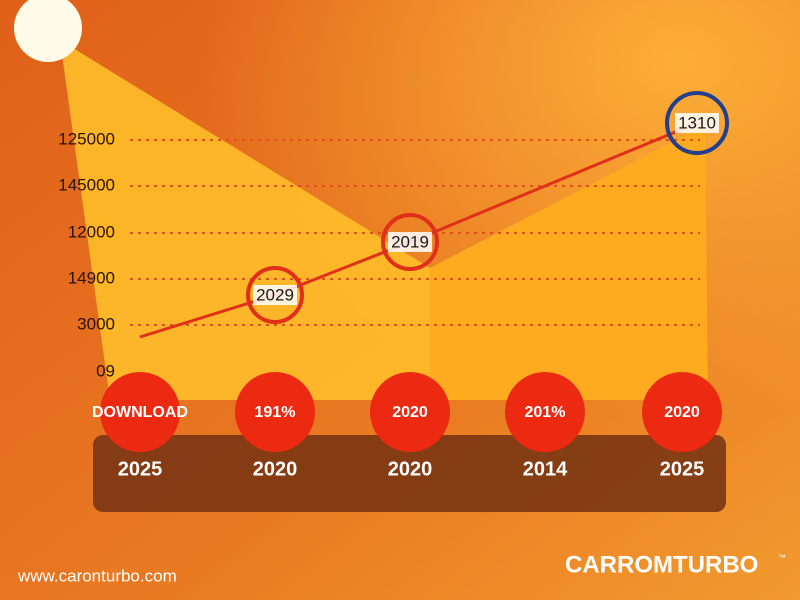 Image resolution: width=800 pixels, height=600 pixels. Describe the element at coordinates (105, 370) in the screenshot. I see `y-label: 09` at that location.